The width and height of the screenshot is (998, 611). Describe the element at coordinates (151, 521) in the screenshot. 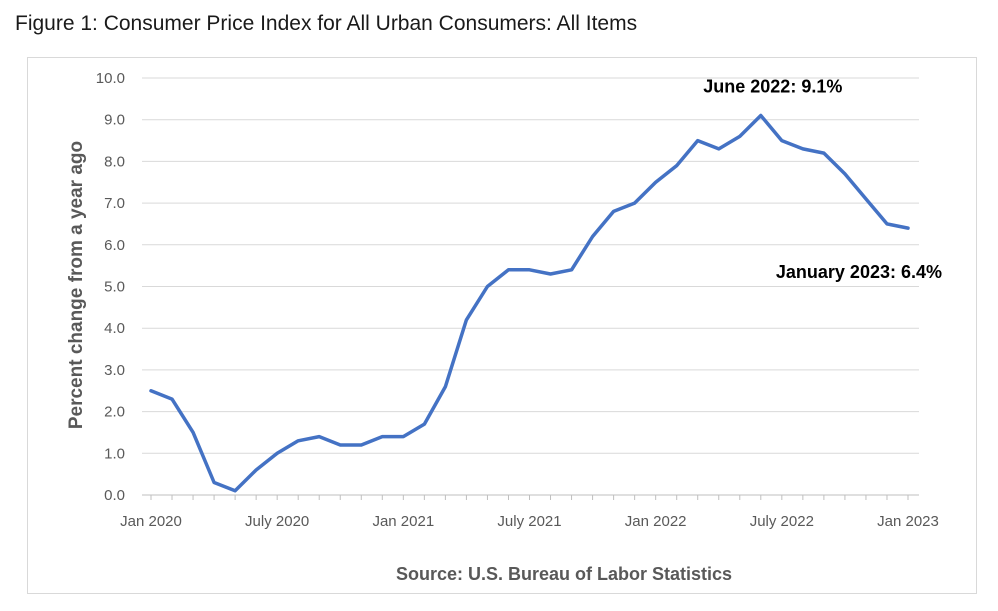

I see `x-tick-label: Jan 2020` at that location.